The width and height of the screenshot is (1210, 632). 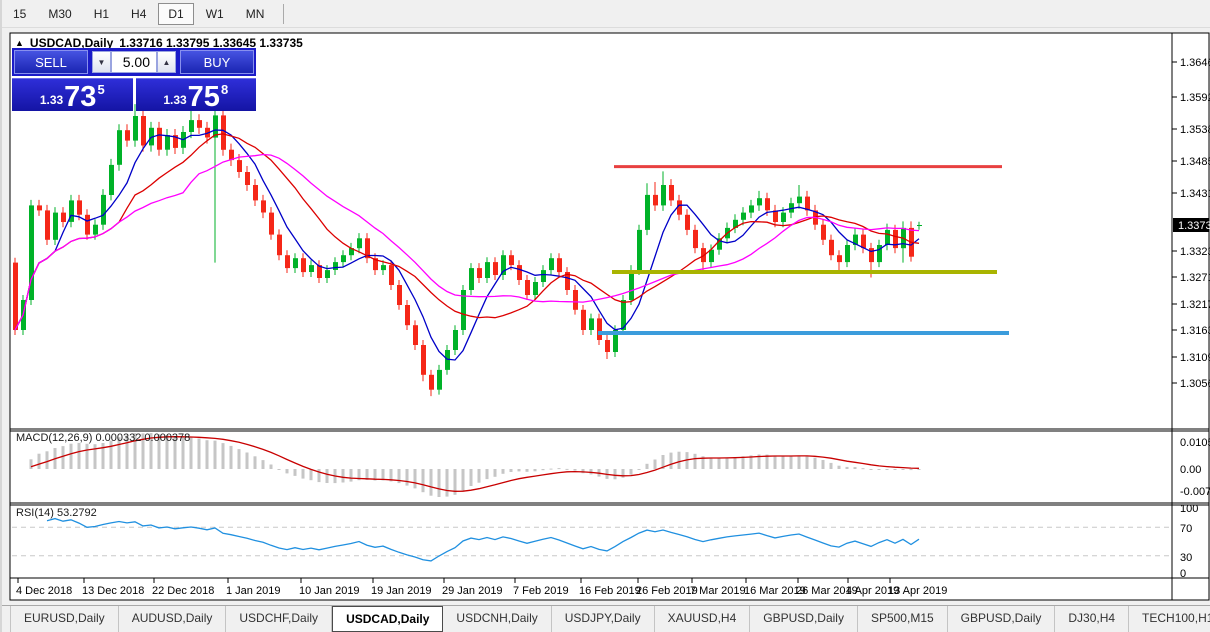 What do you see at coordinates (1194, 226) in the screenshot?
I see `svg-text: 1.33735` at bounding box center [1194, 226].